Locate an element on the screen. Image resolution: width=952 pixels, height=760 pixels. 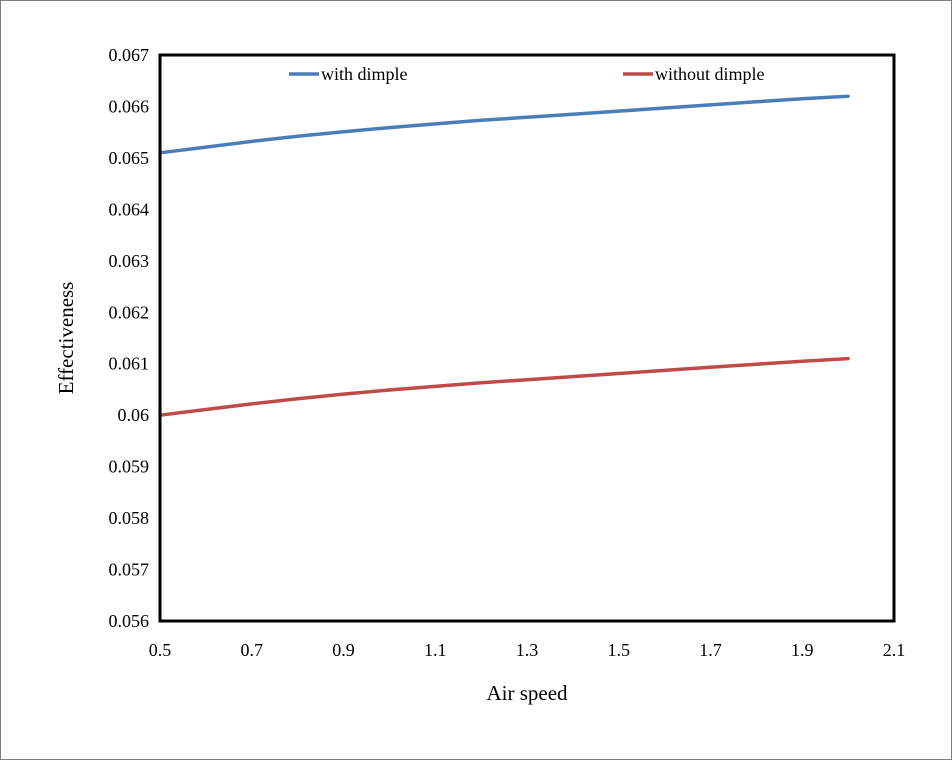
x-axis-ticks: 0.5 0.7 0.9 1.1 1.3 1.5 1.7 1.9 2.1 is located at coordinates (527, 650).